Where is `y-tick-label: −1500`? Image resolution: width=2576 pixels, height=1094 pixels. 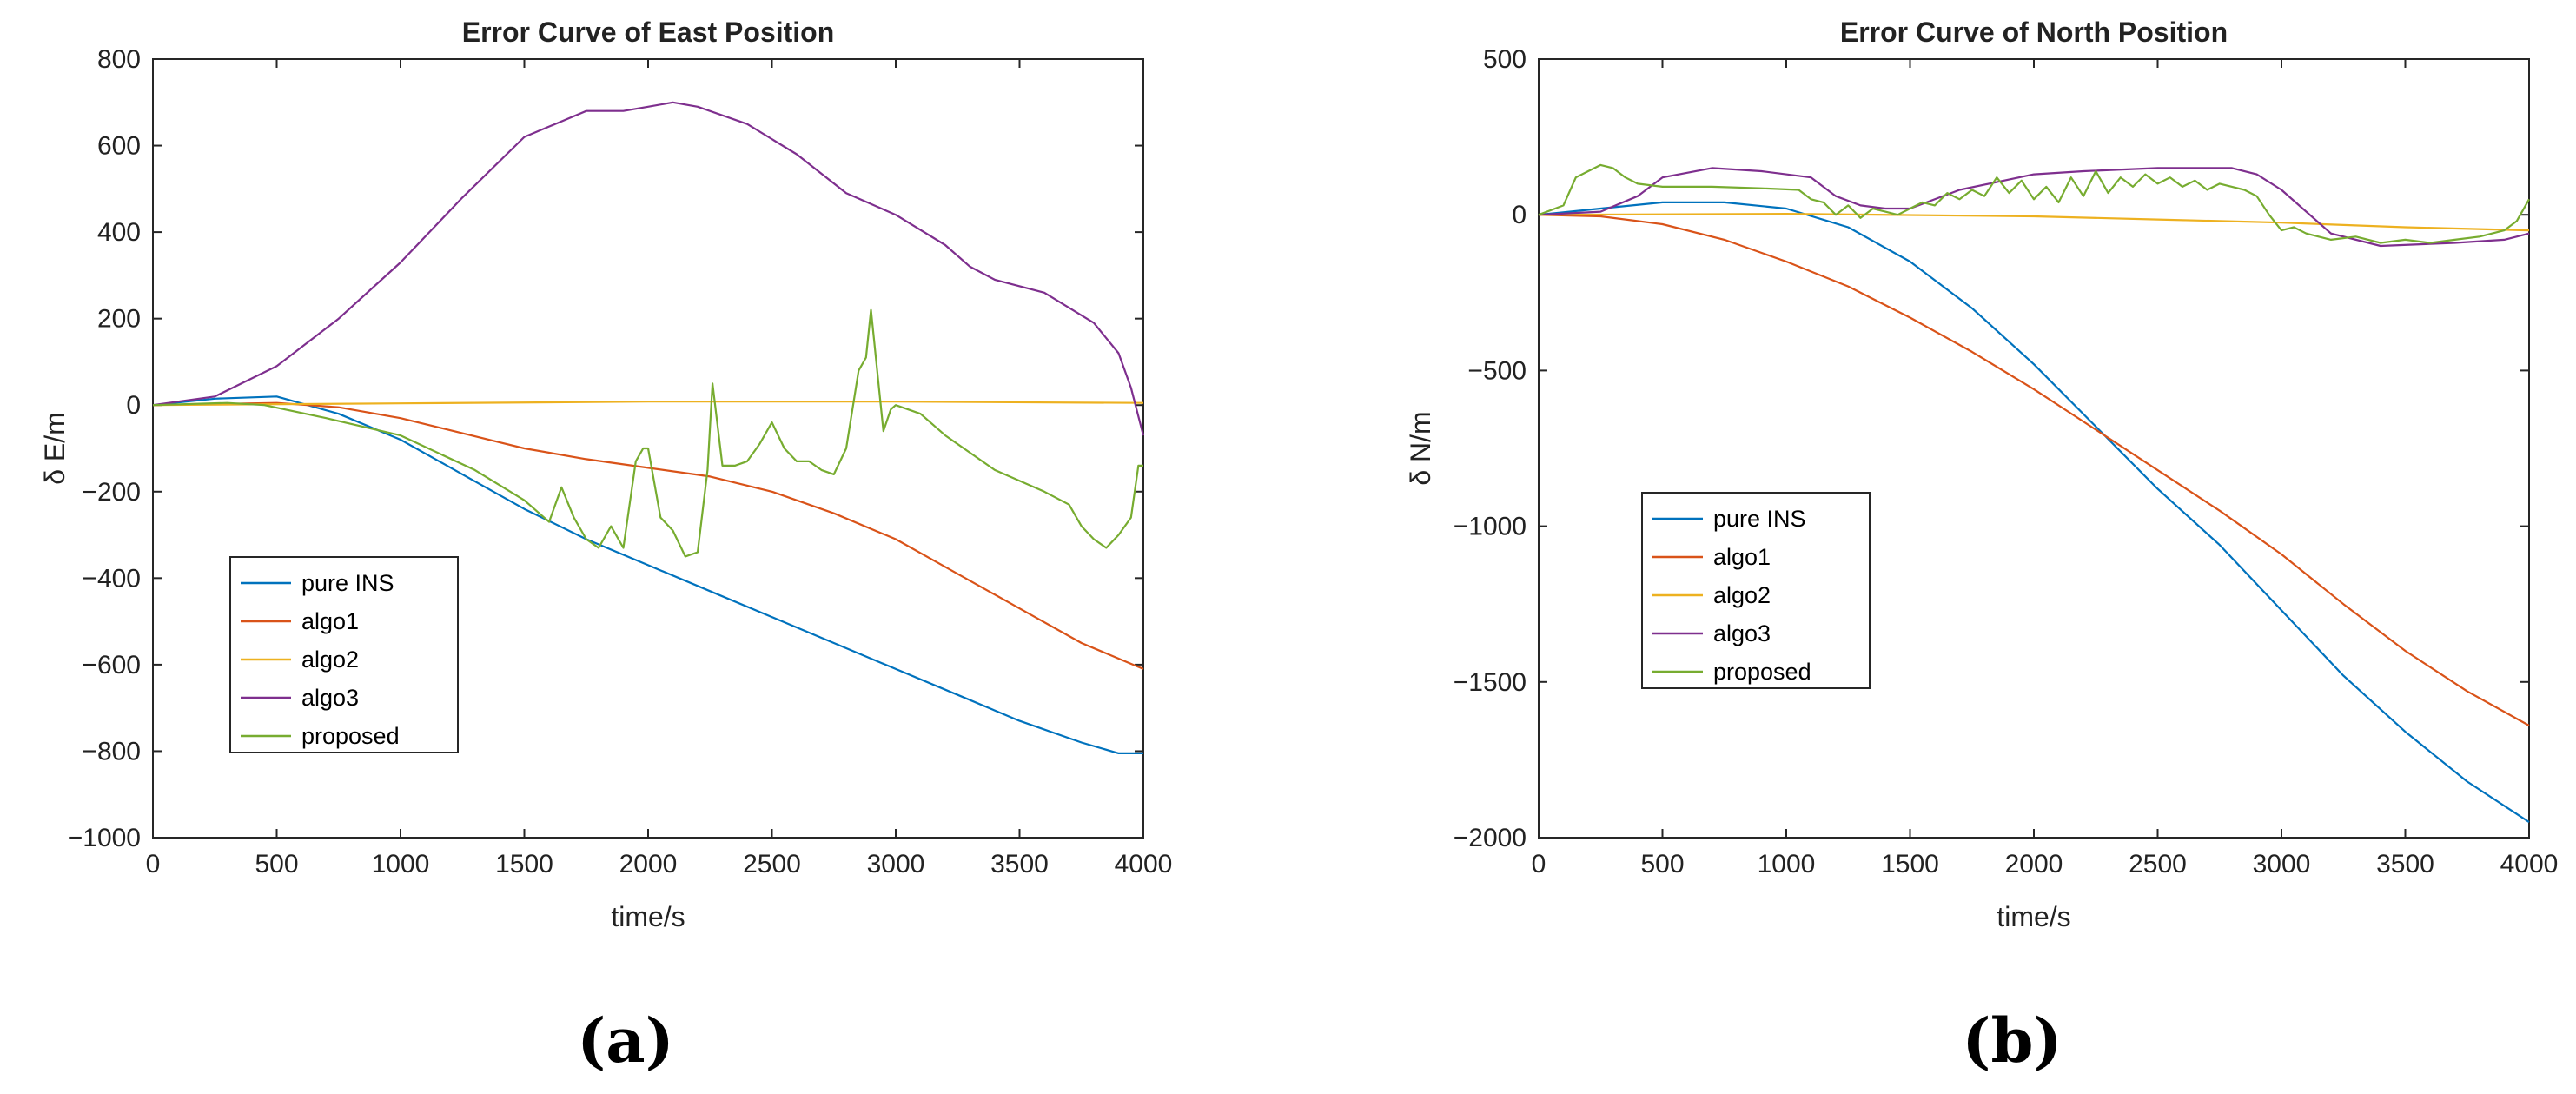 y-tick-label: −1500 is located at coordinates (1490, 682).